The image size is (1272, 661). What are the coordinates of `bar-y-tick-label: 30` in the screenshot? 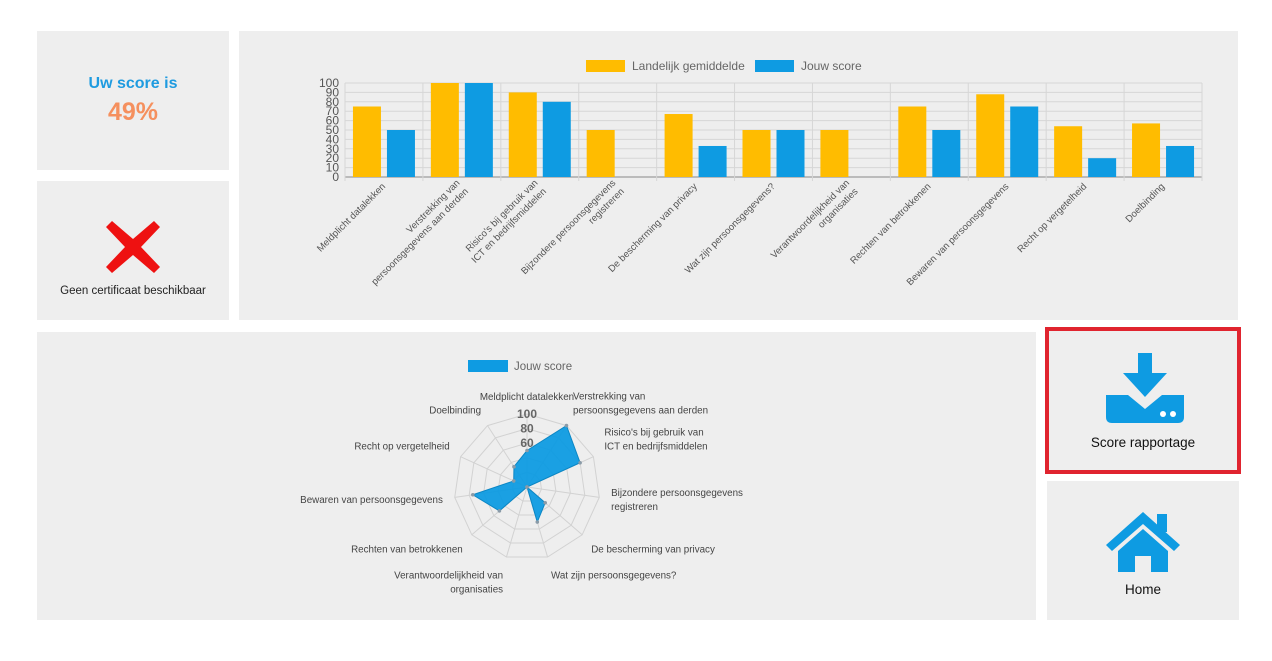 It's located at (333, 149).